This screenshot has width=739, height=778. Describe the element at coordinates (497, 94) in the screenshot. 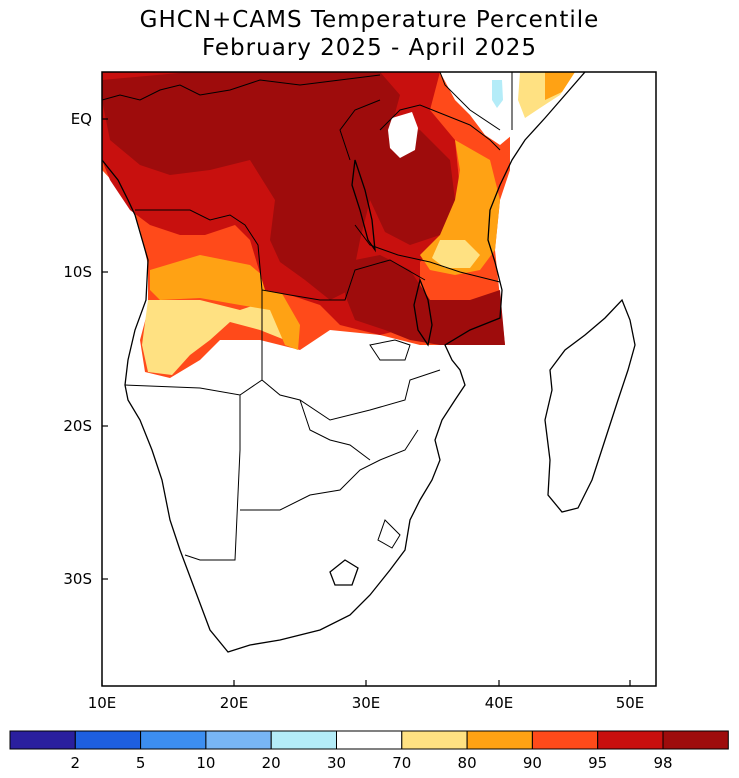

I see `shade-20-30-region` at that location.